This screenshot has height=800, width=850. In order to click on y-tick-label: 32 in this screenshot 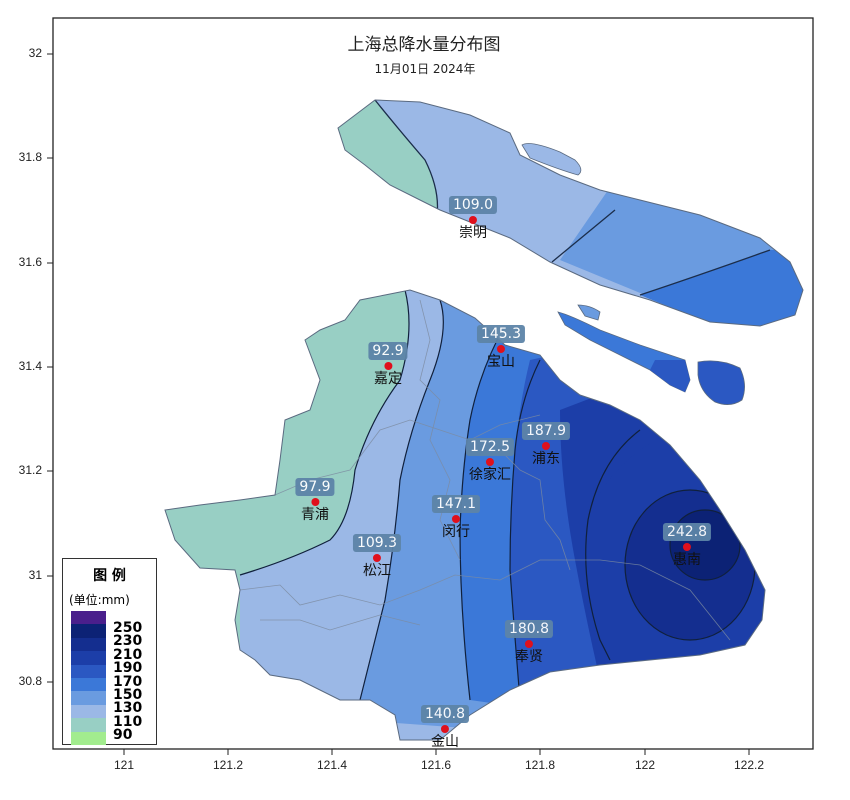, I will do `click(35, 53)`.